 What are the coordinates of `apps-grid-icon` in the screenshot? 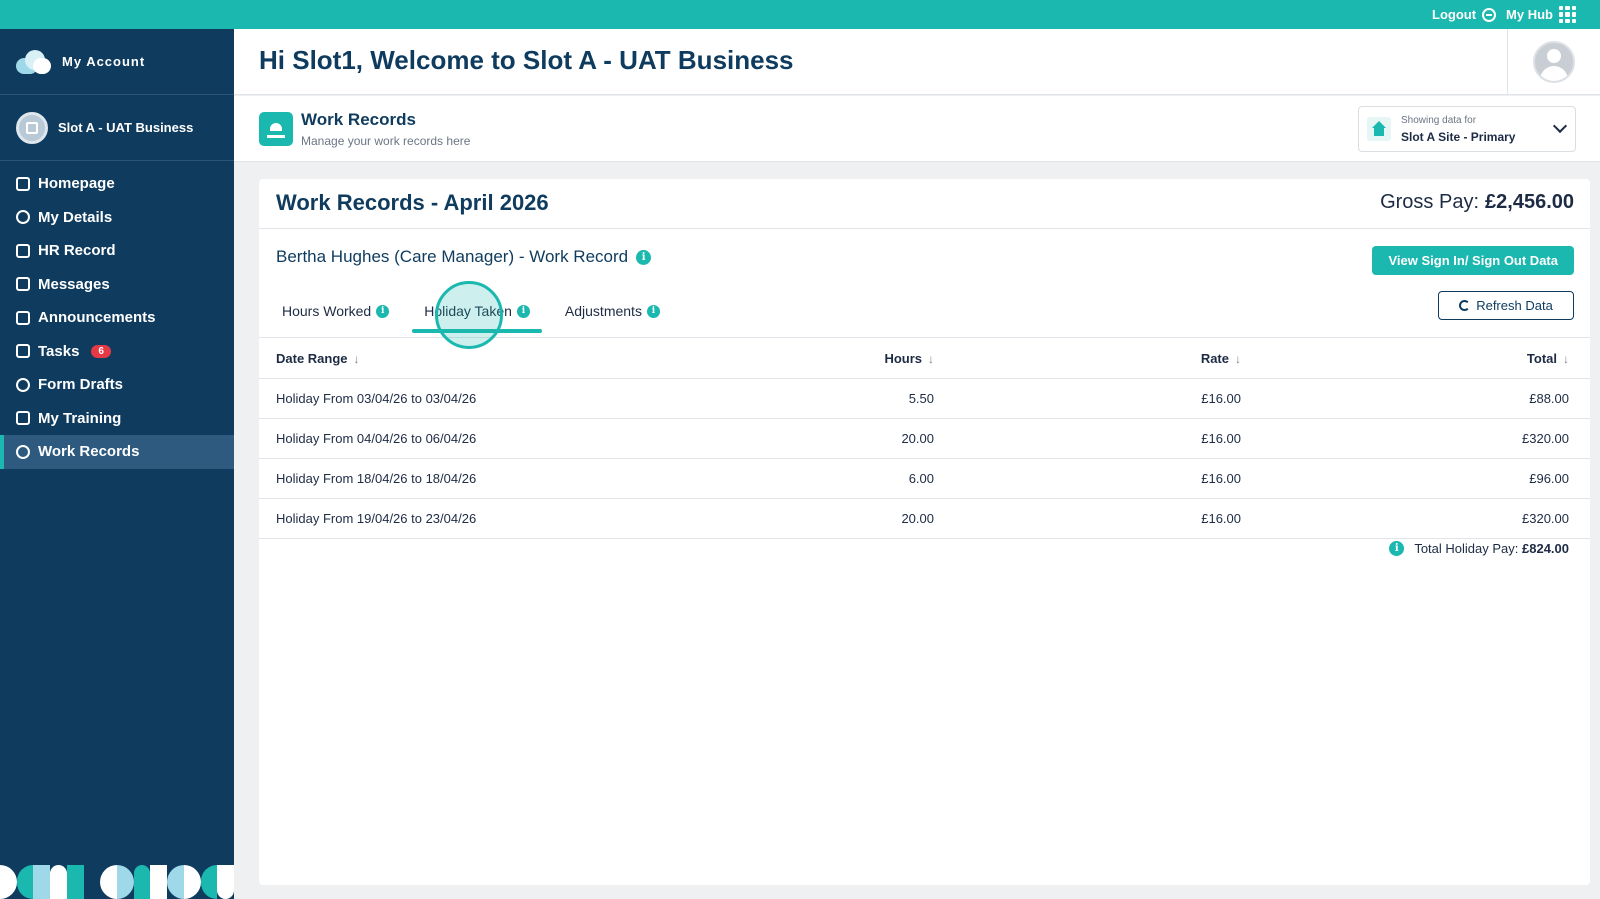 It's located at (1567, 14).